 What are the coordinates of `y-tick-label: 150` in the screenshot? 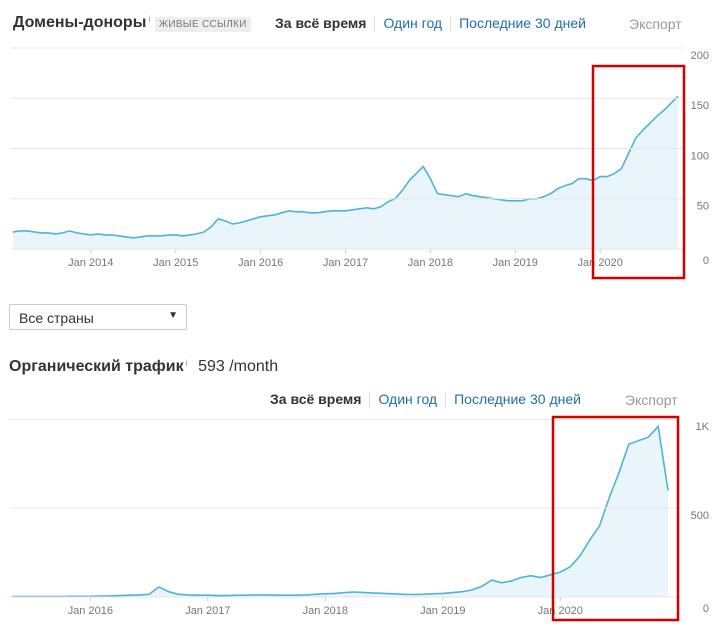 It's located at (700, 106).